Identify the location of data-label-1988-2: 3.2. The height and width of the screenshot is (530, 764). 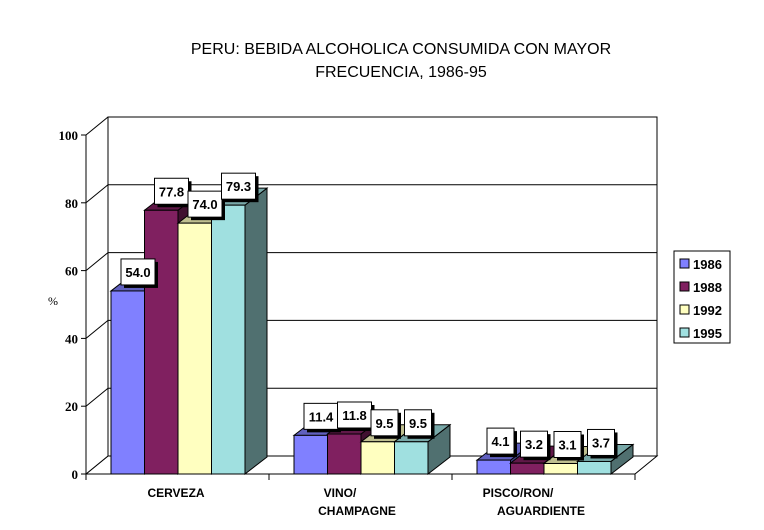
(535, 445).